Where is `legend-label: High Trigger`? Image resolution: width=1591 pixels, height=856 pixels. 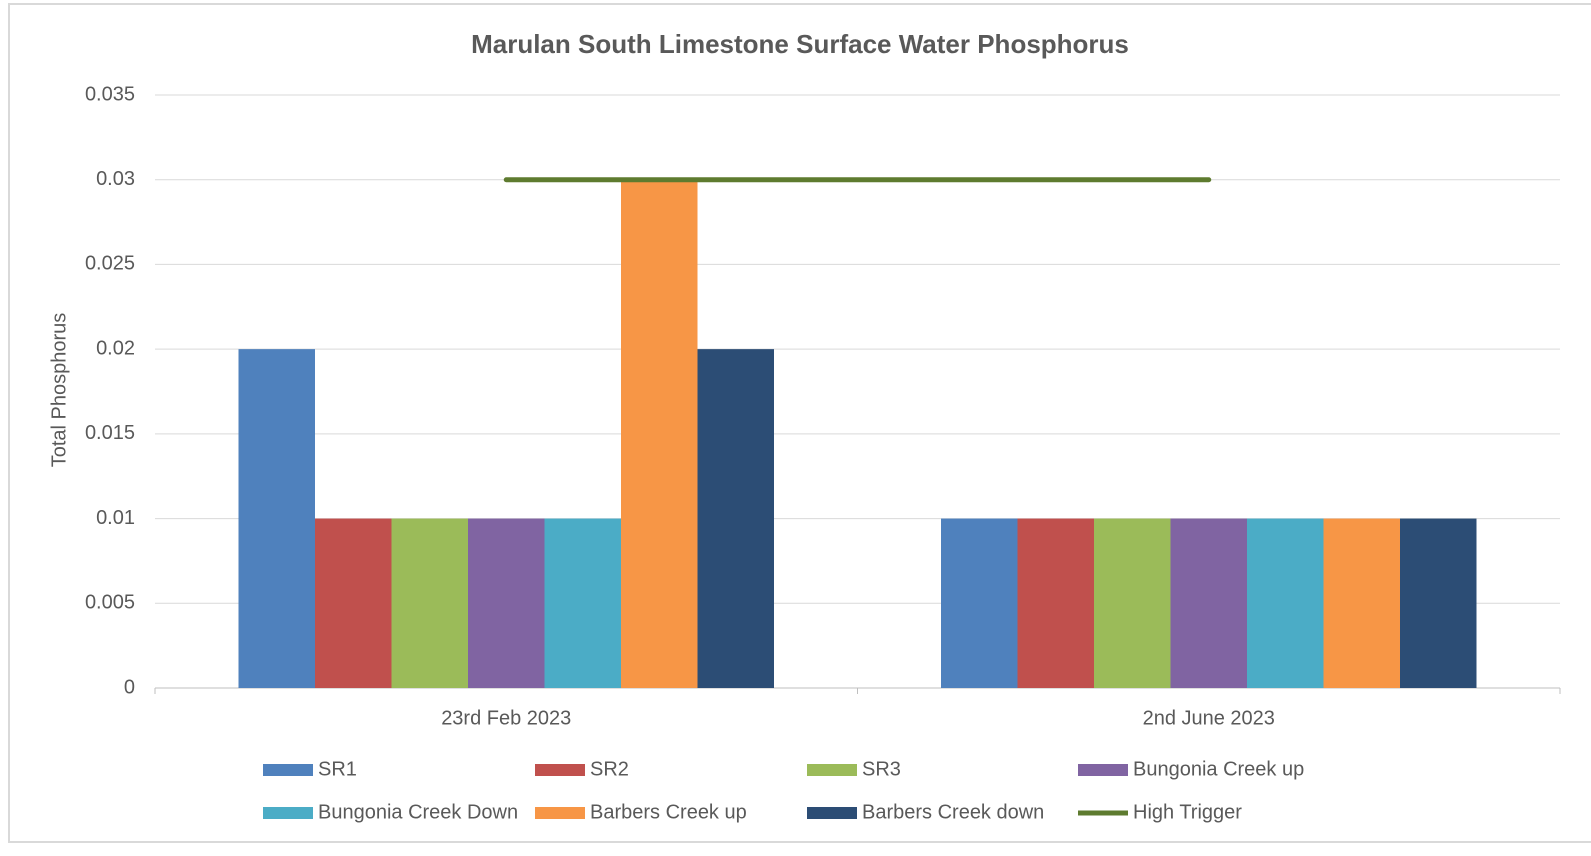 legend-label: High Trigger is located at coordinates (1187, 812).